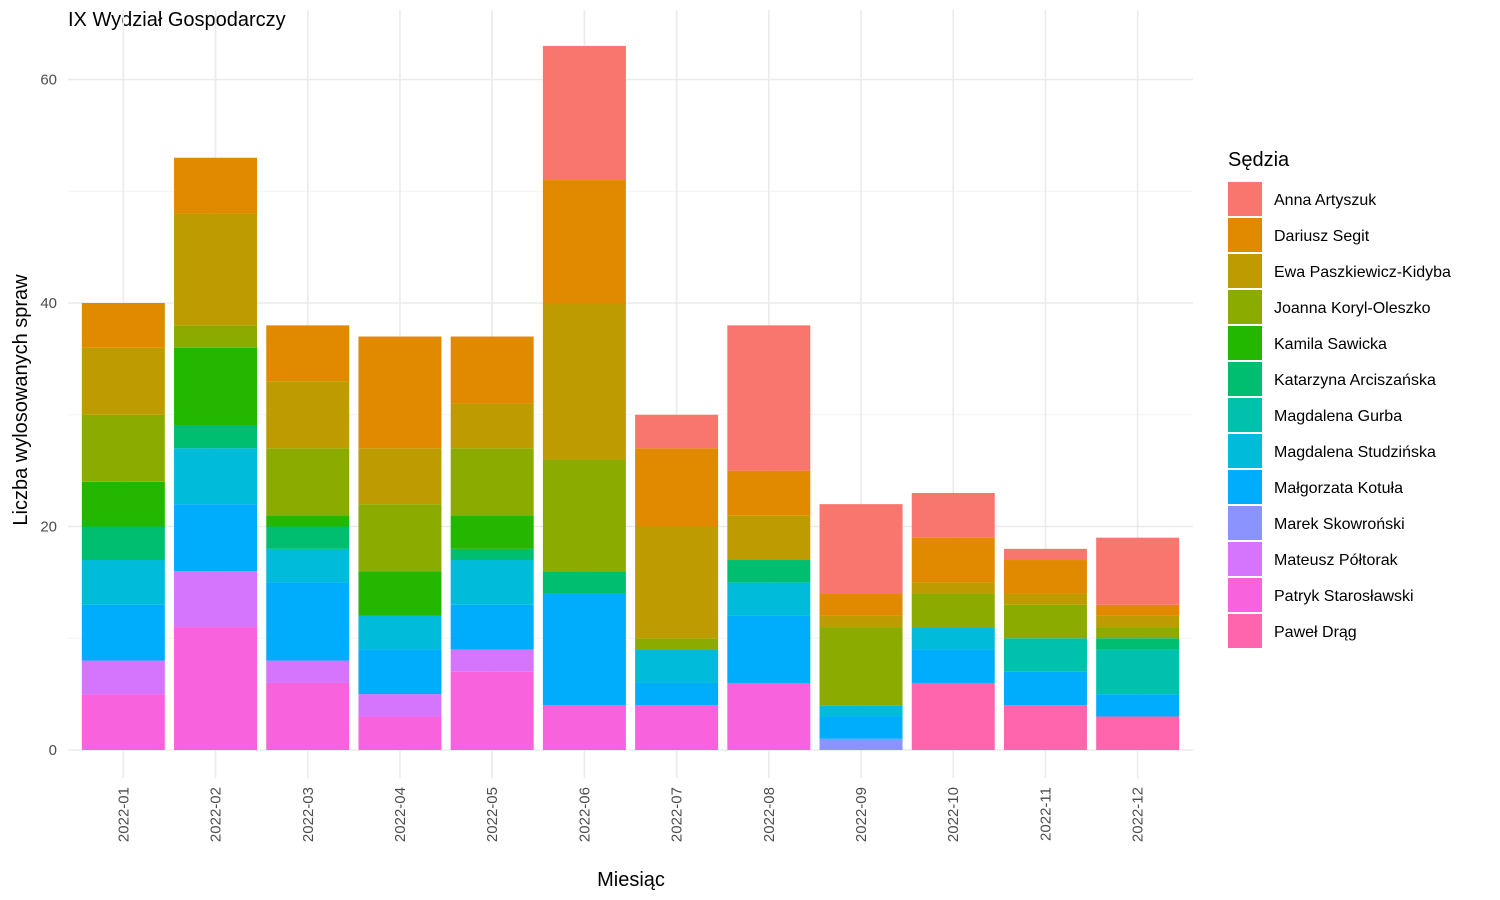  Describe the element at coordinates (1362, 272) in the screenshot. I see `legend-label: Ewa Paszkiewicz-Kidyba` at that location.